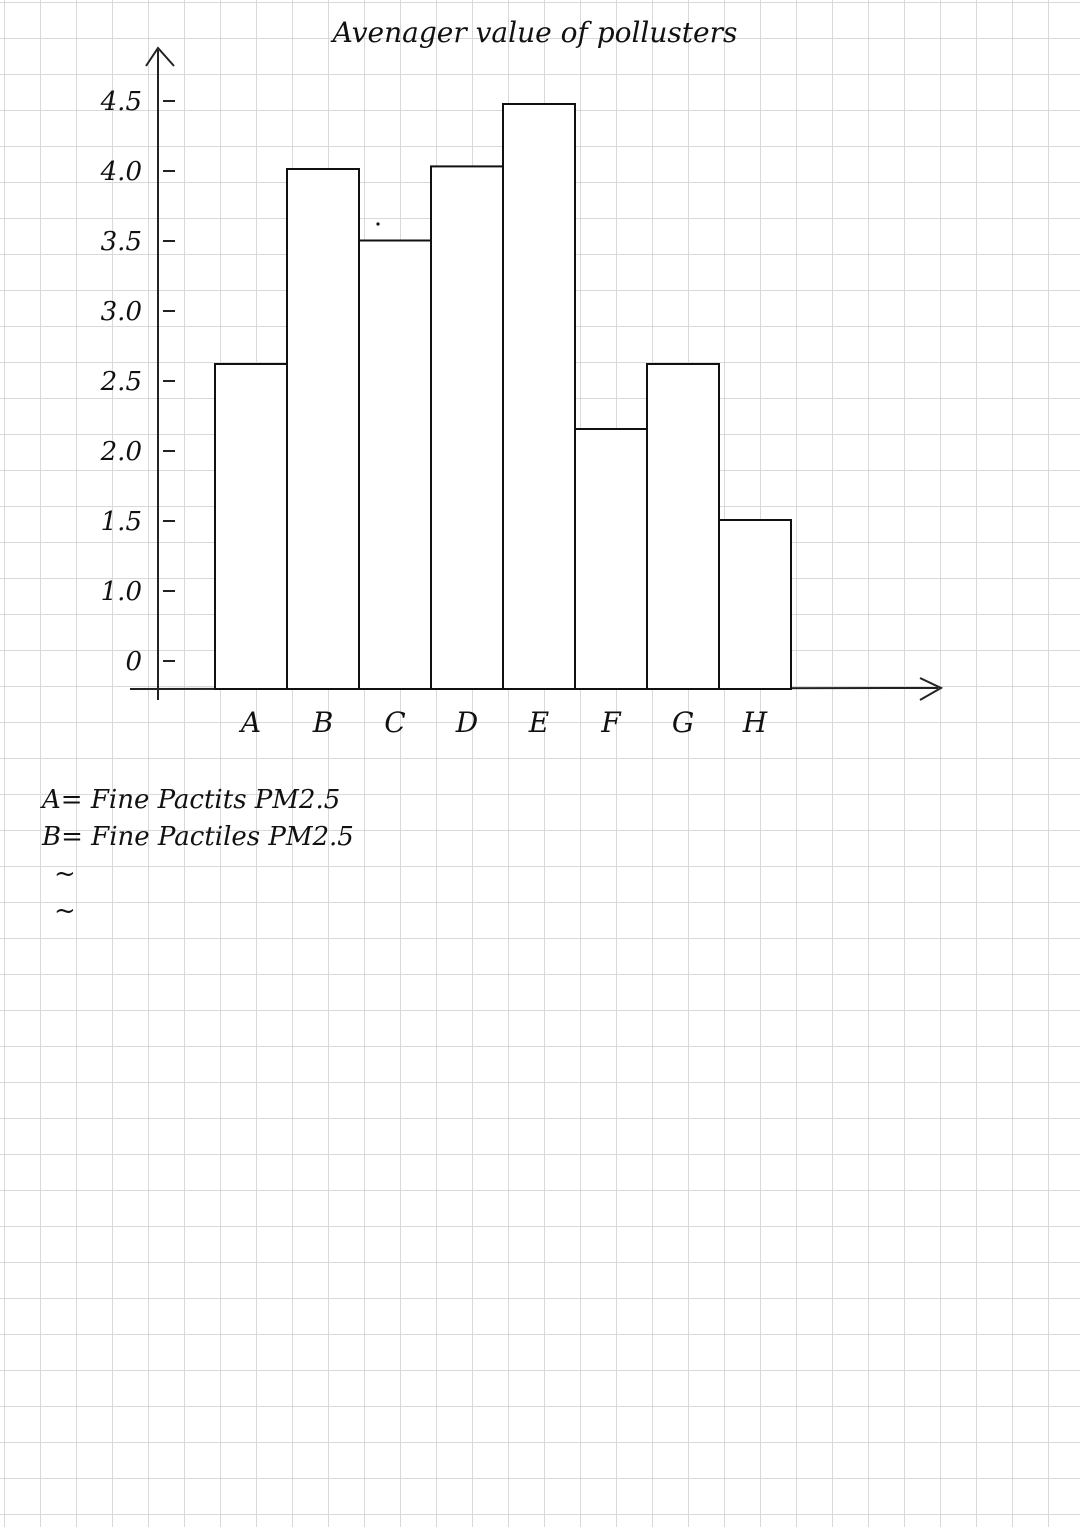  Describe the element at coordinates (466, 722) in the screenshot. I see `x-tick-label: D` at that location.